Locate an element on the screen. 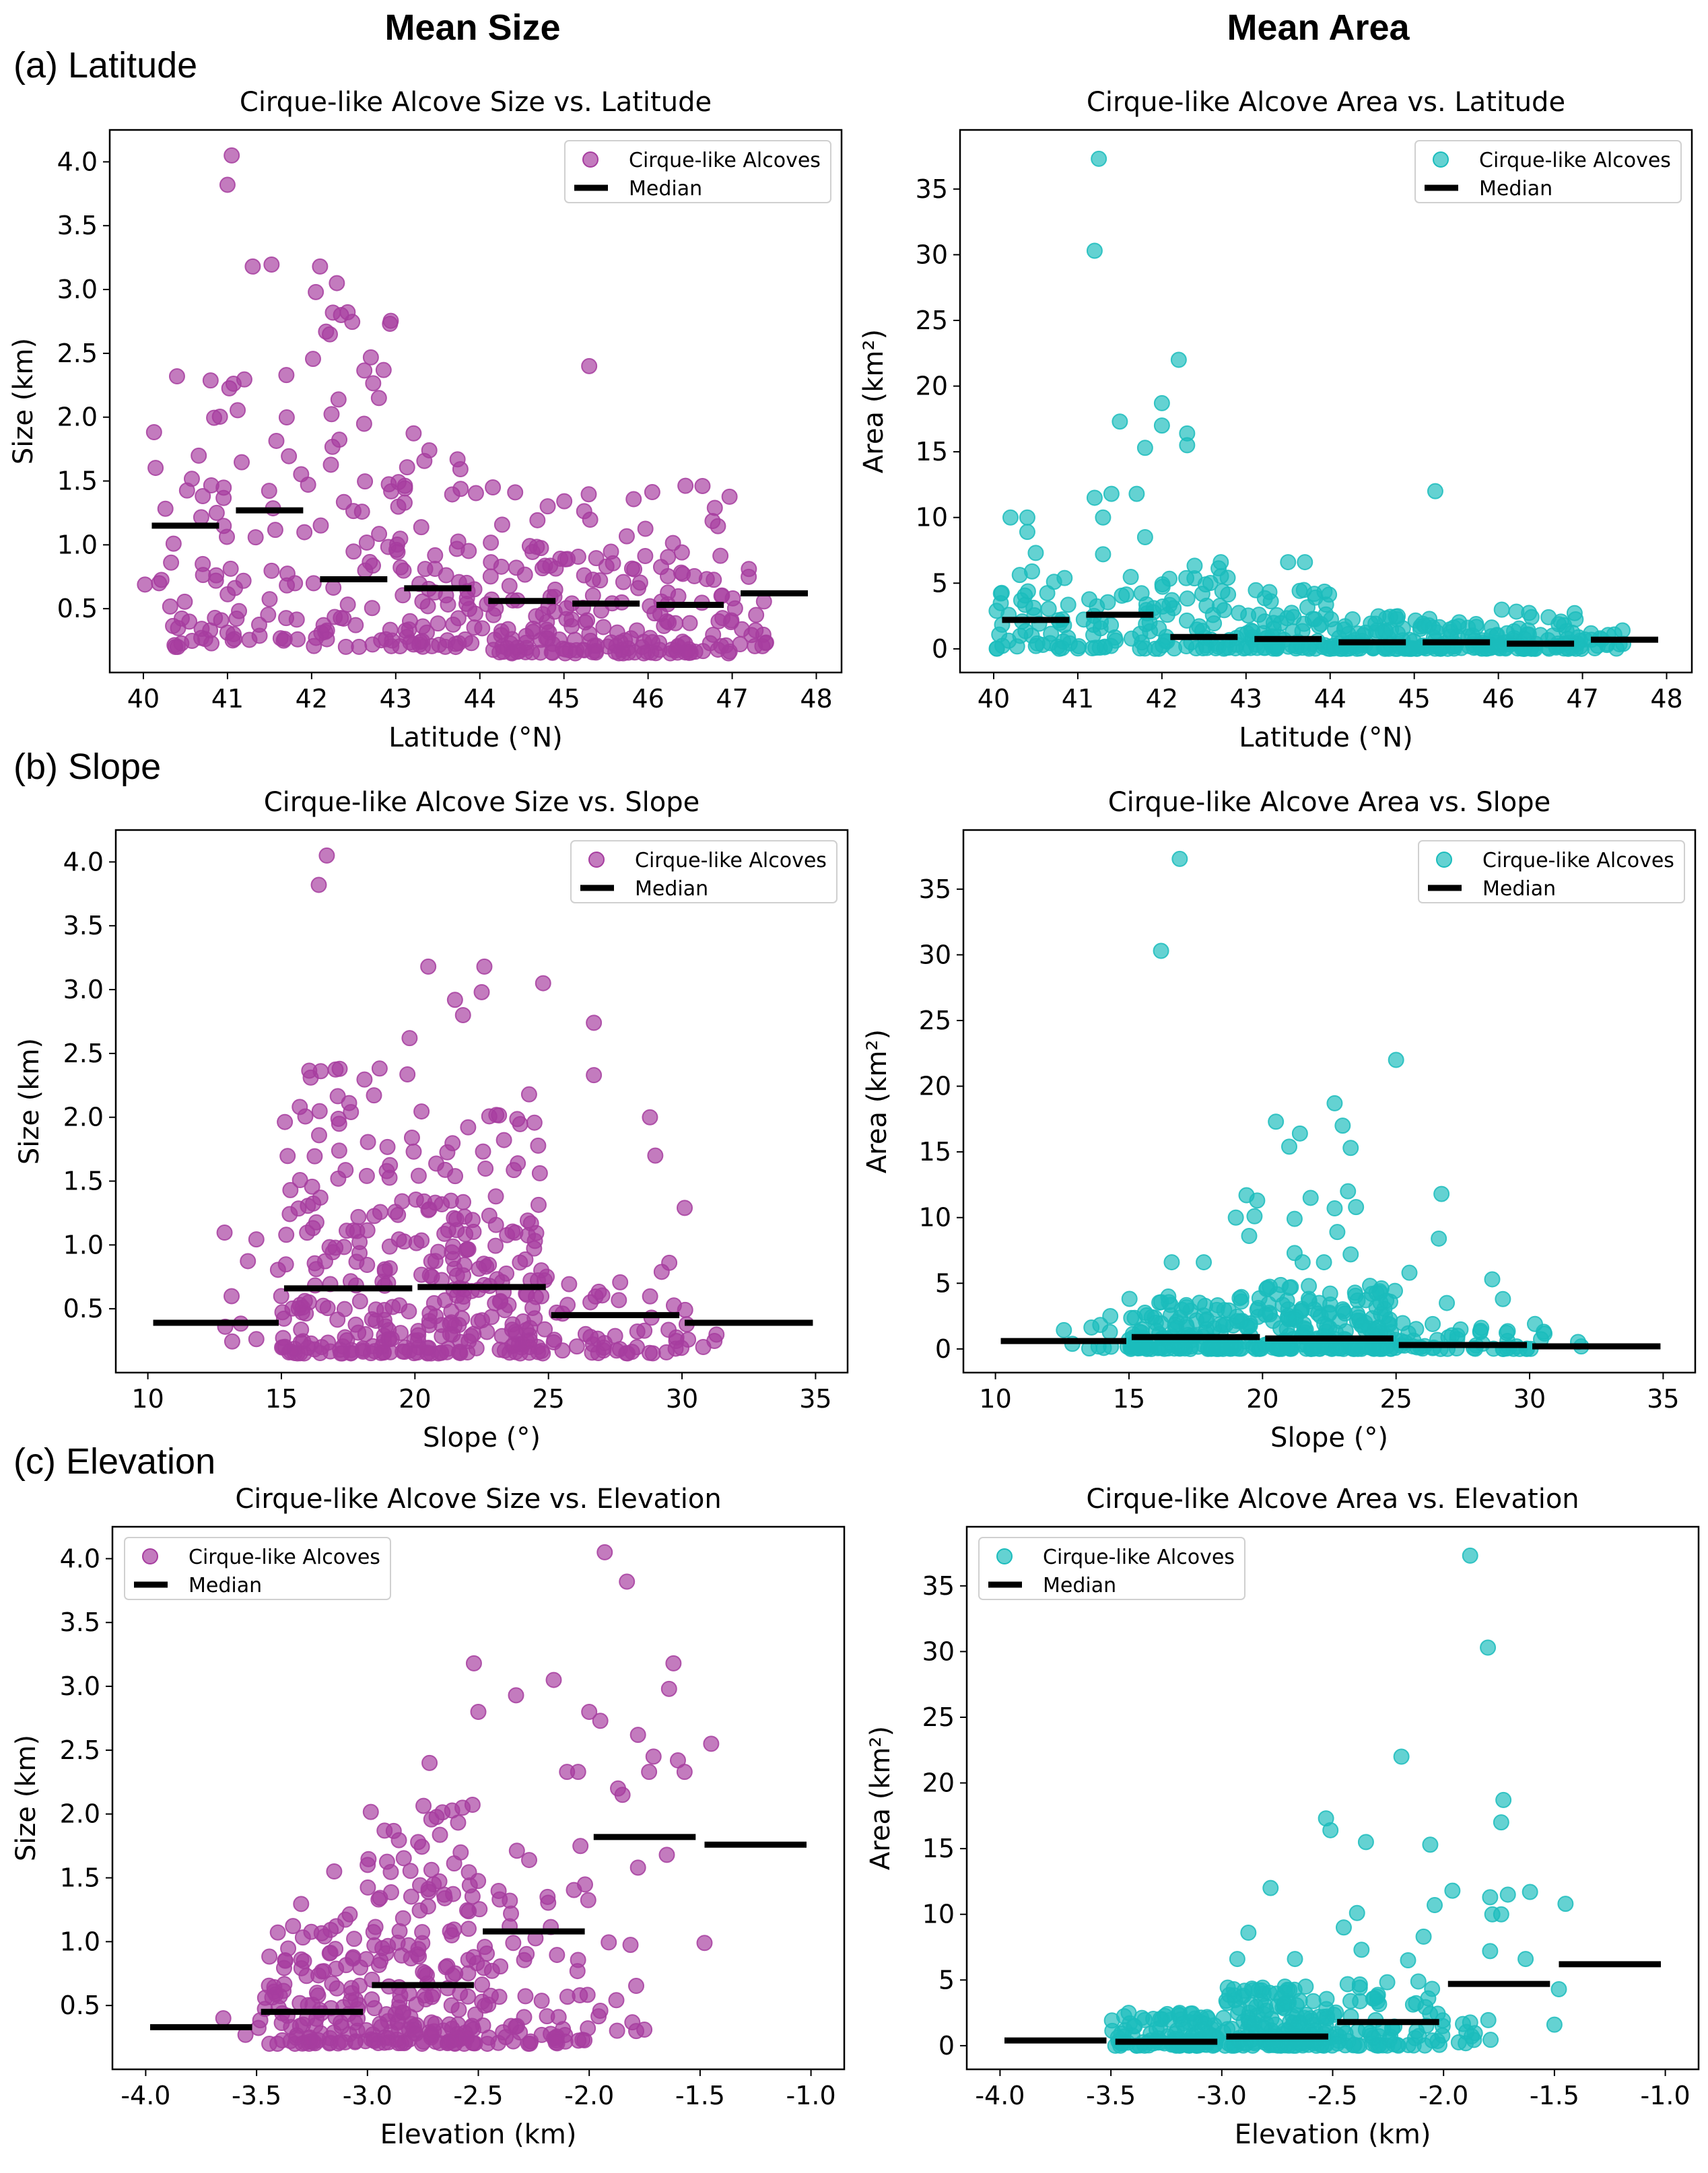 The height and width of the screenshot is (2173, 1708). x-tick-label: 43 is located at coordinates (1246, 699).